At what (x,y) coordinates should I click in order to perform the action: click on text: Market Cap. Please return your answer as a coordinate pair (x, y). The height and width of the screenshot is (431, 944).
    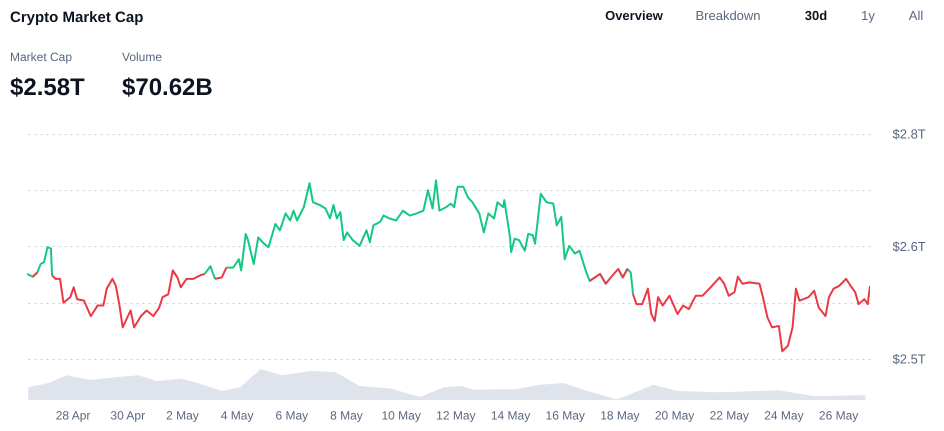
    Looking at the image, I should click on (41, 57).